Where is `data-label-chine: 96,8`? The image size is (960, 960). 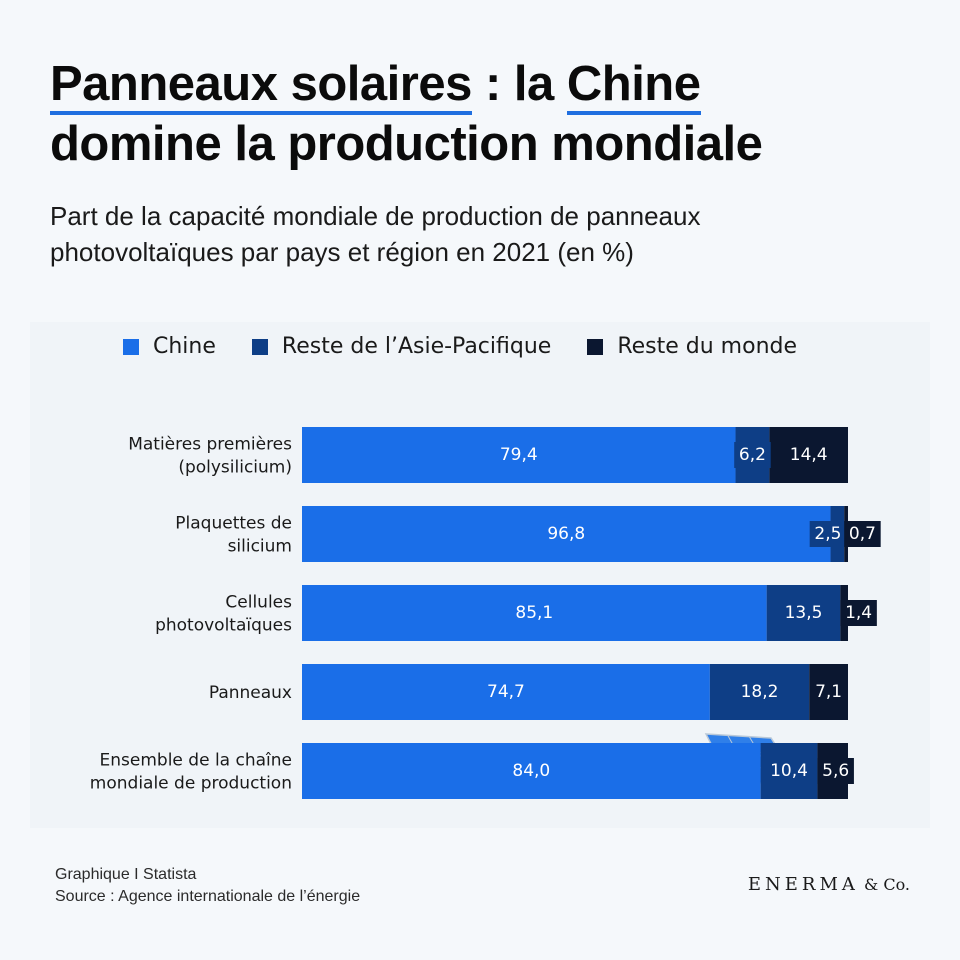
data-label-chine: 96,8 is located at coordinates (566, 534).